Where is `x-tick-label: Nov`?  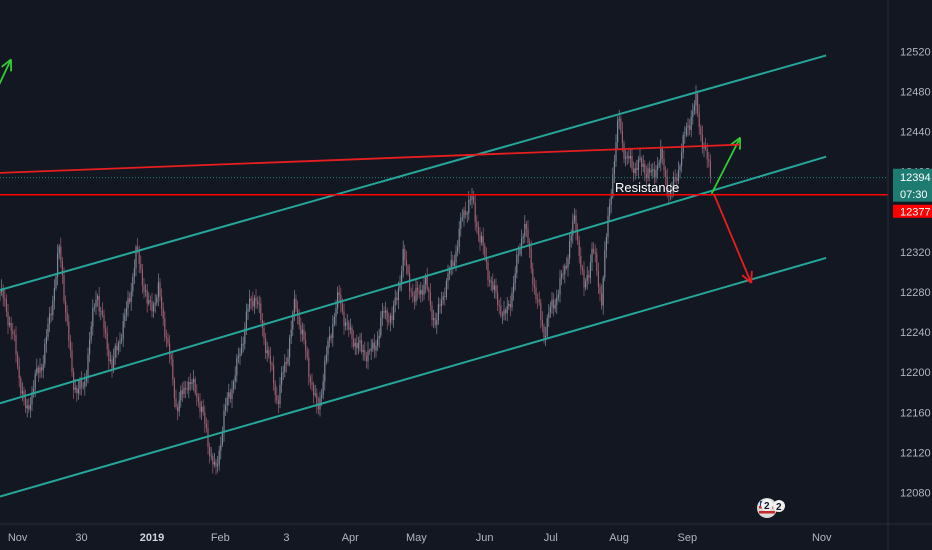
x-tick-label: Nov is located at coordinates (18, 538).